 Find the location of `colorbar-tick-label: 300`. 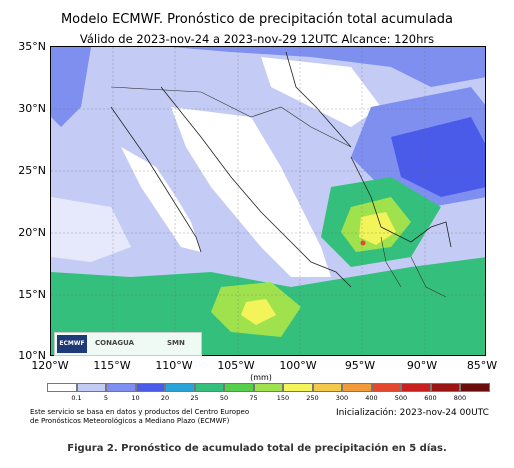

colorbar-tick-label: 300 is located at coordinates (342, 398).